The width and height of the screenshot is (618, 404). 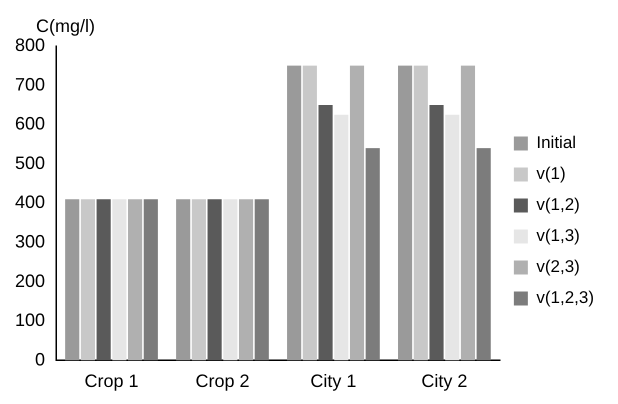 What do you see at coordinates (565, 298) in the screenshot?
I see `legend-label: v(1,2,3)` at bounding box center [565, 298].